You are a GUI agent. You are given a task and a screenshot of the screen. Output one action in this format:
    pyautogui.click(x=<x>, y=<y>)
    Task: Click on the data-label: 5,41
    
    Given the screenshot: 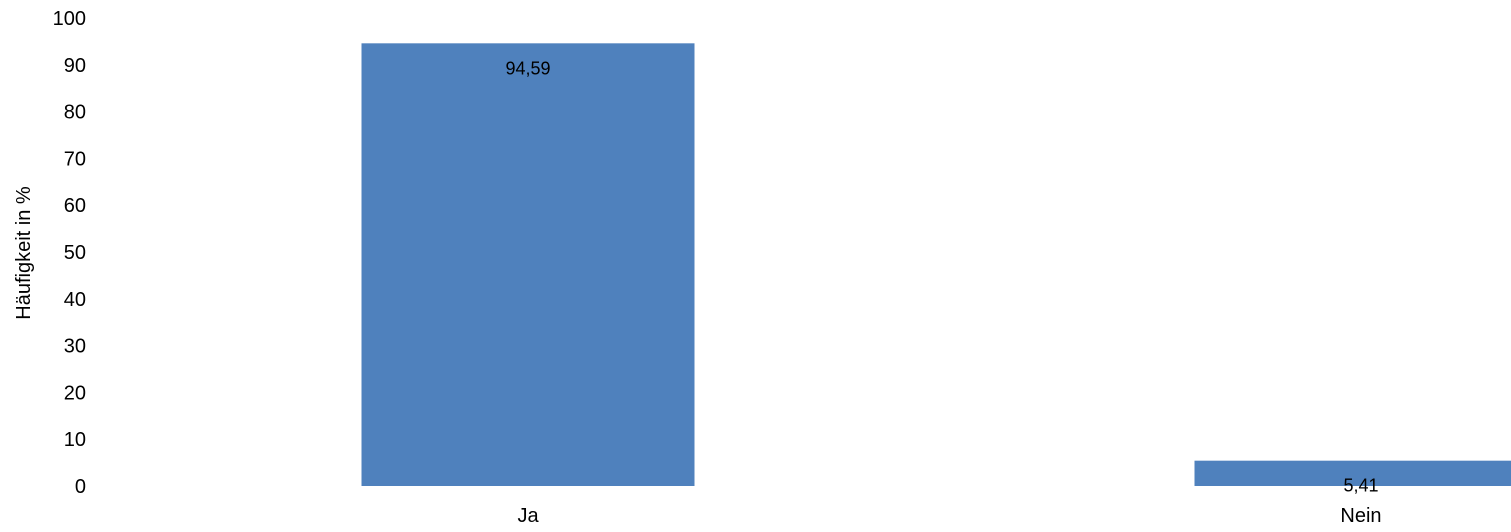 What is the action you would take?
    pyautogui.click(x=1360, y=486)
    